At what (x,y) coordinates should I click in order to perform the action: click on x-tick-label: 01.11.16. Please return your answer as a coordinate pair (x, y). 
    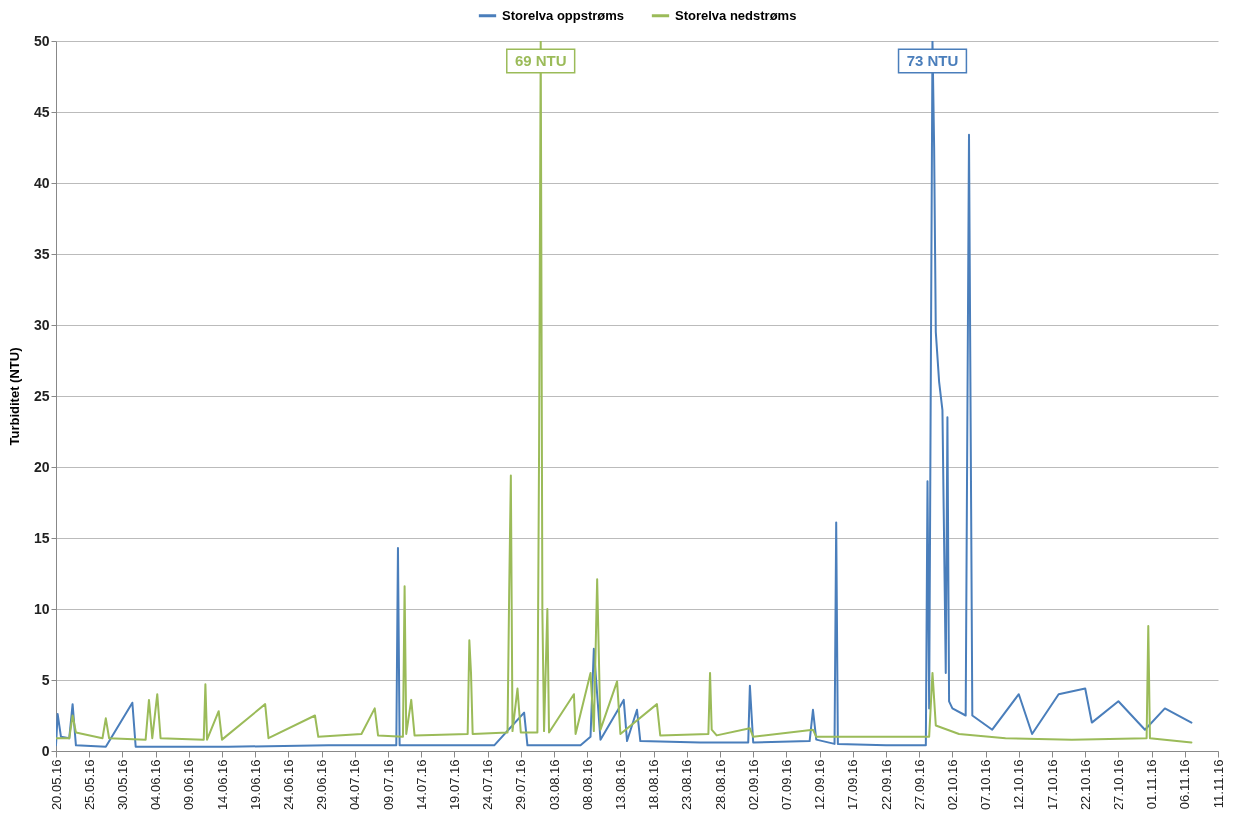
    Looking at the image, I should click on (1152, 784).